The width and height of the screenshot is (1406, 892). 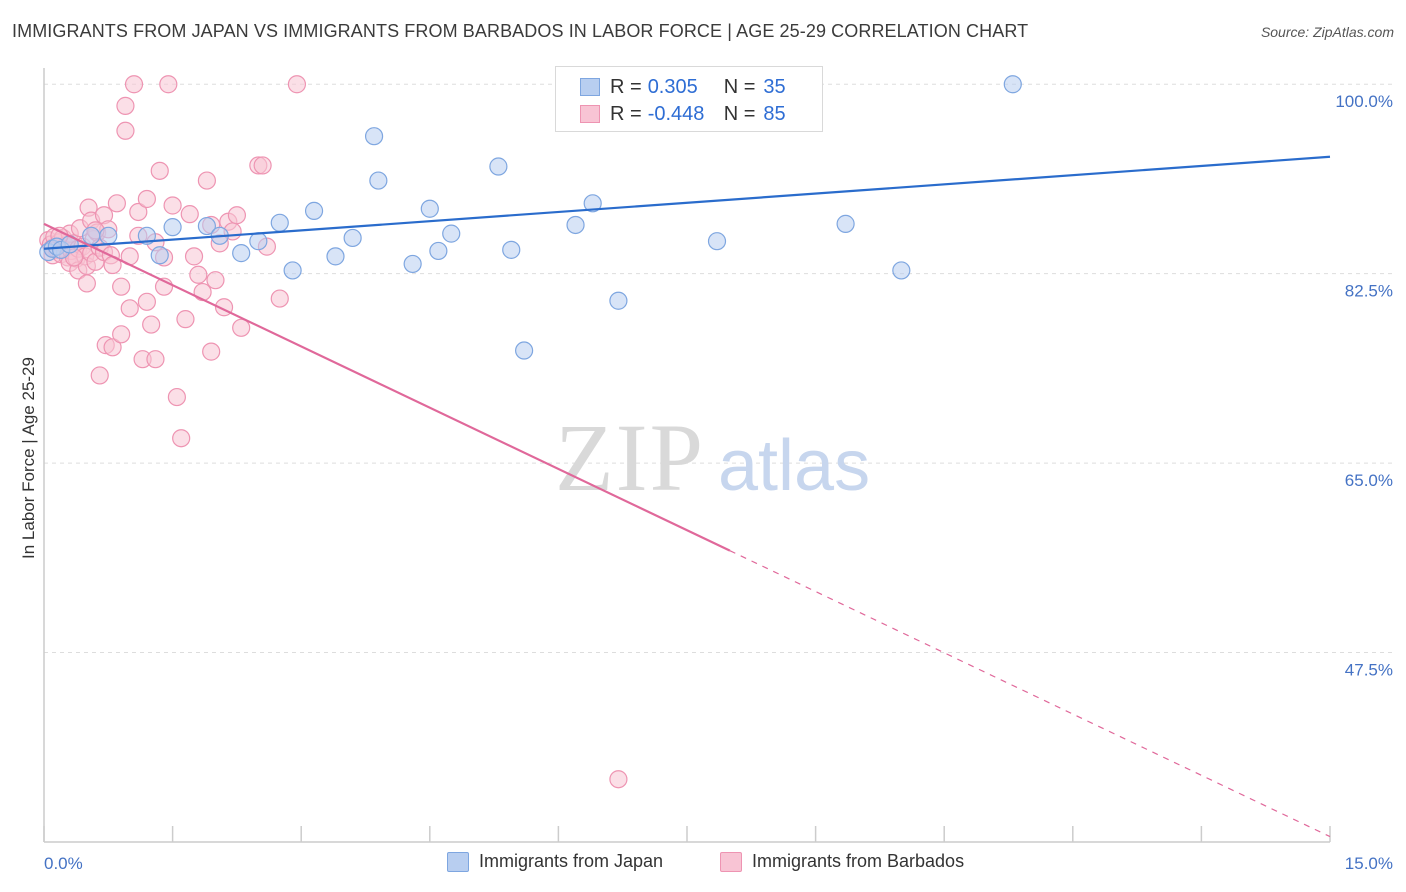 What do you see at coordinates (774, 86) in the screenshot?
I see `n-value: 35` at bounding box center [774, 86].